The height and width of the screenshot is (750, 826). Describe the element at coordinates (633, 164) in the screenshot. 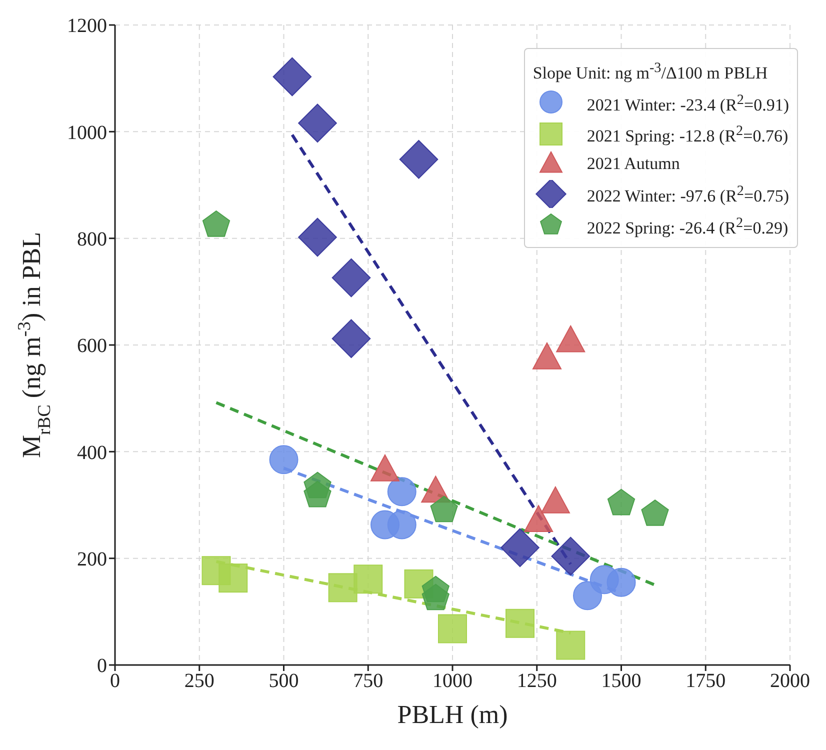

I see `legend-label: 2021 Autumn` at that location.